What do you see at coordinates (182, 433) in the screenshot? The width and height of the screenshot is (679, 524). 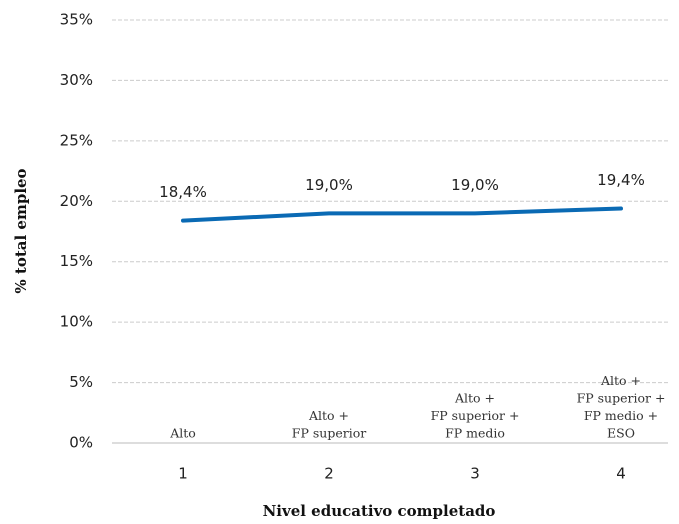 I see `category-annotation: Alto` at bounding box center [182, 433].